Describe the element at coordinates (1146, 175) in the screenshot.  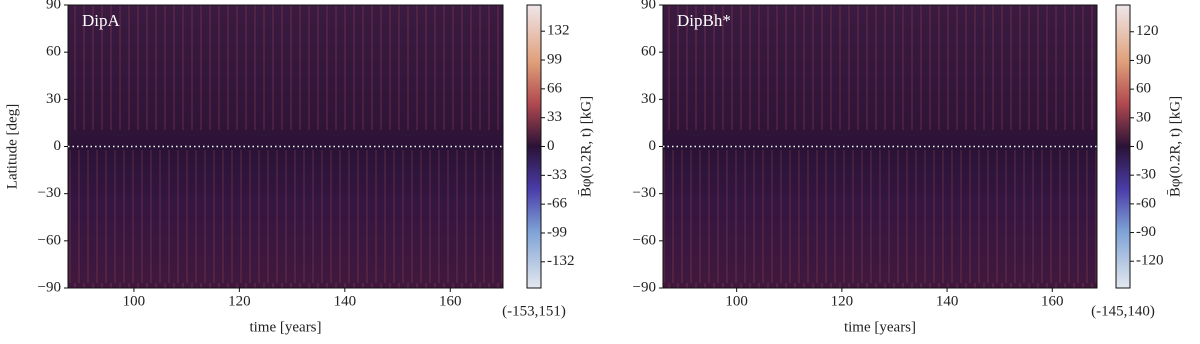
I see `colorbar-tick-label: -30` at that location.